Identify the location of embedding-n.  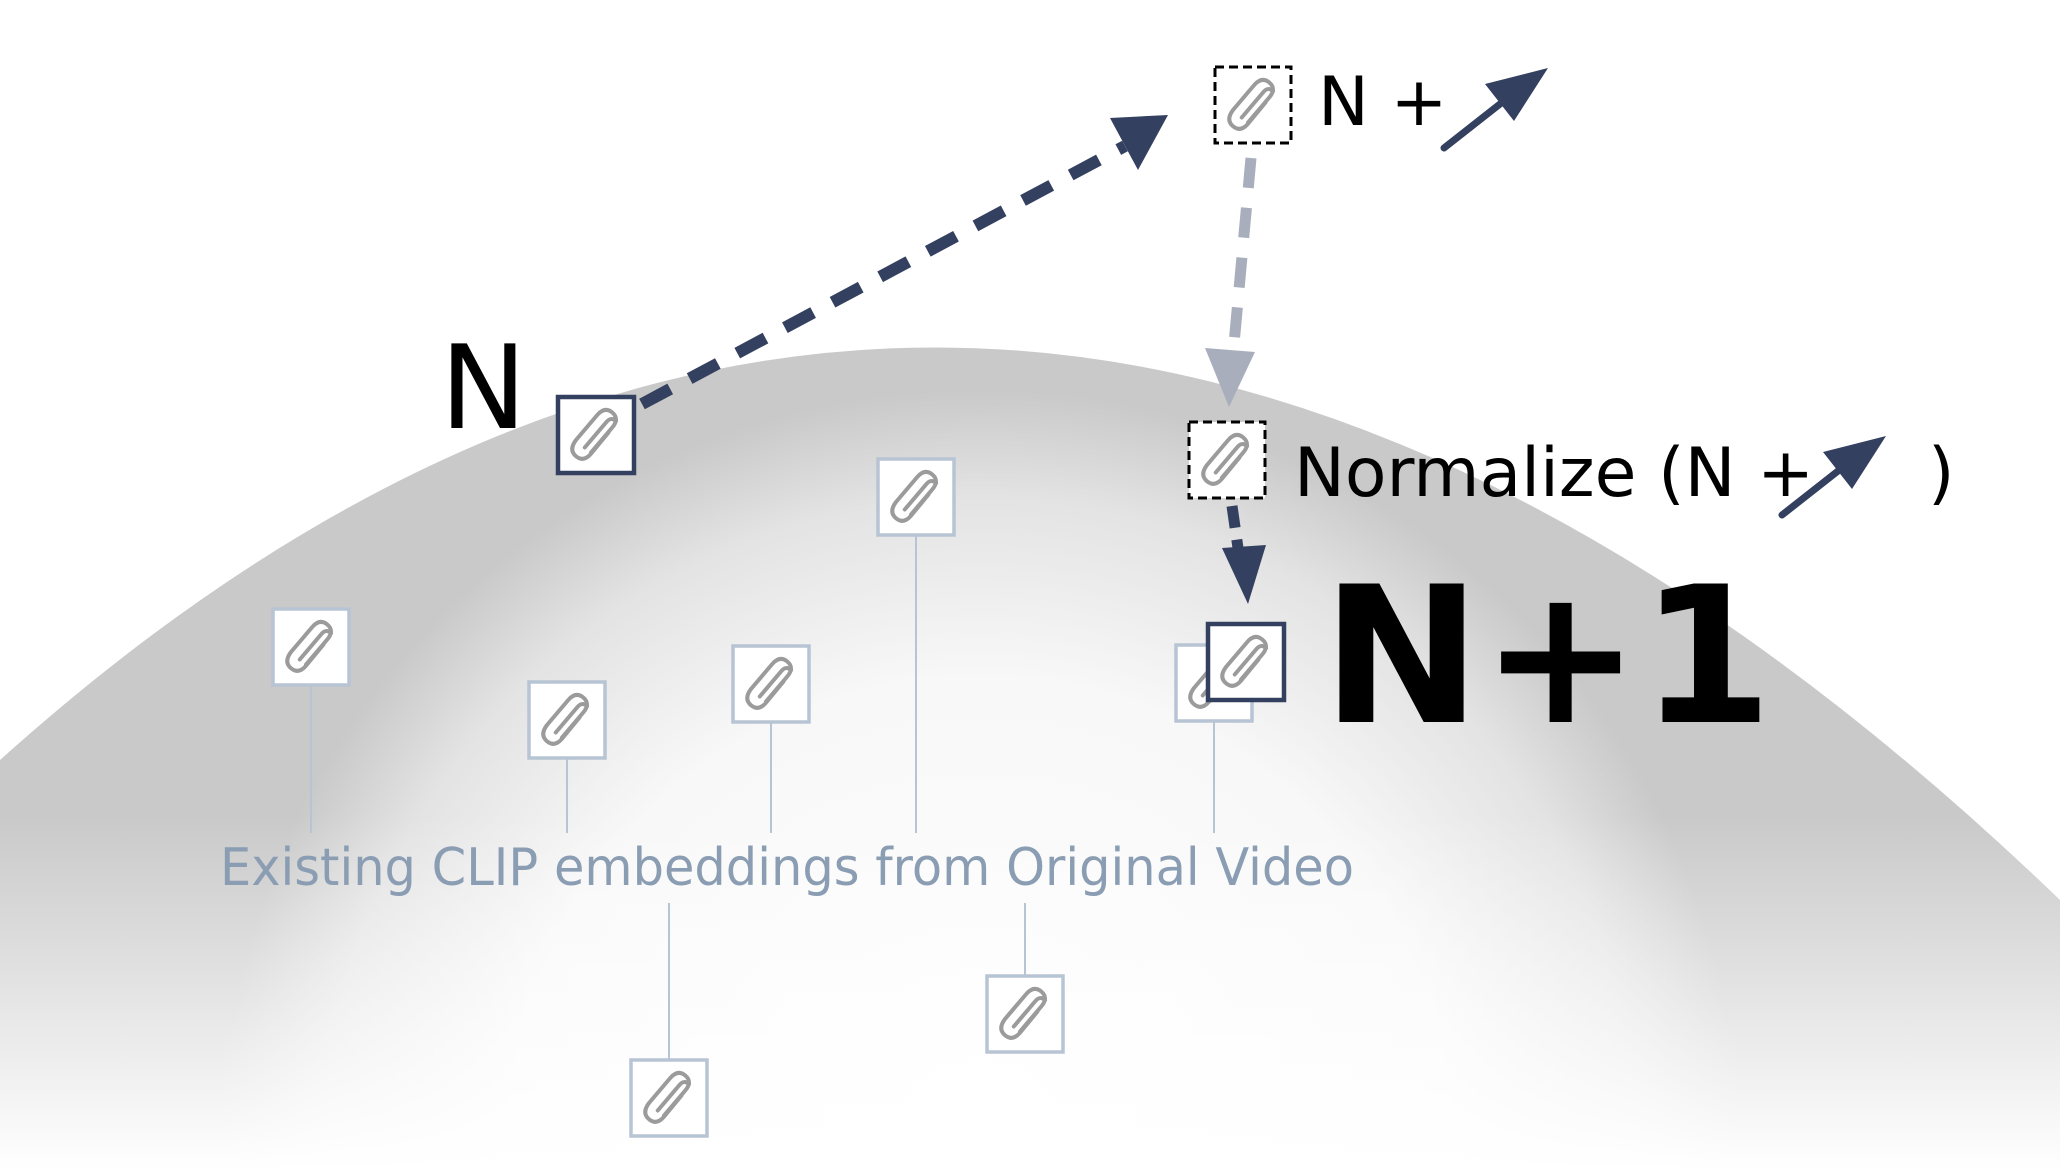
(596, 435).